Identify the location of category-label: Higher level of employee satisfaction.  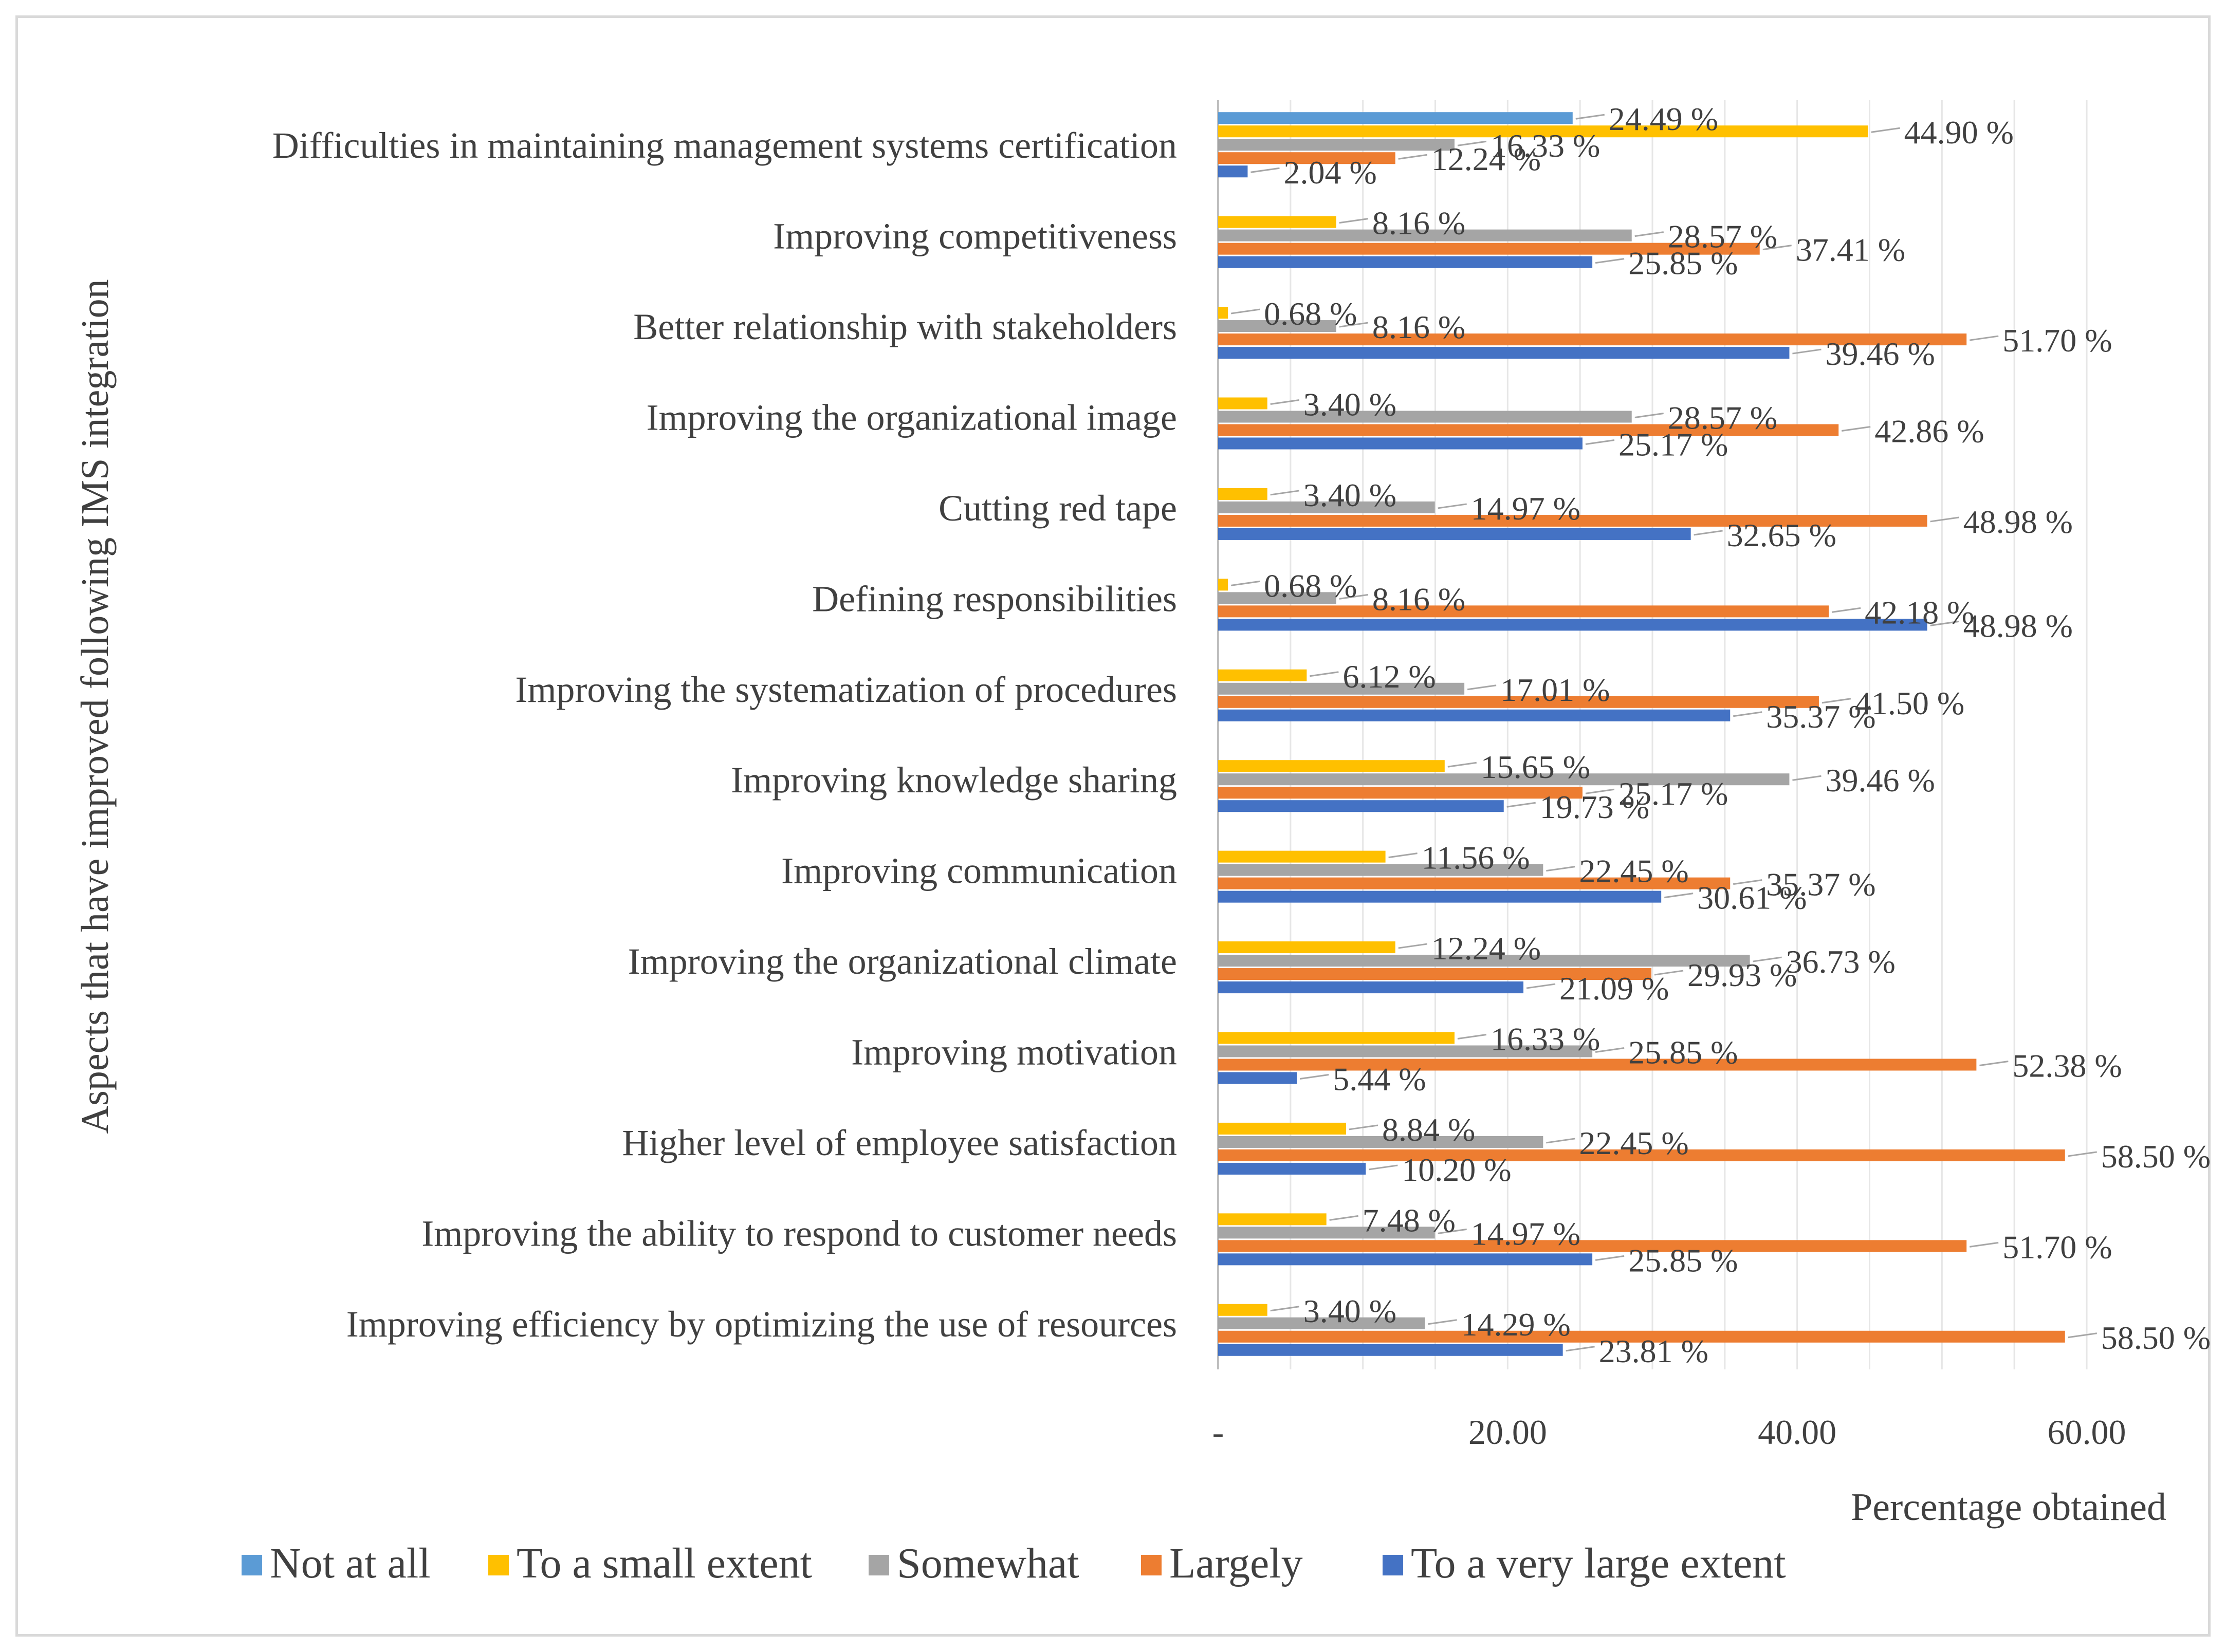
(899, 1142).